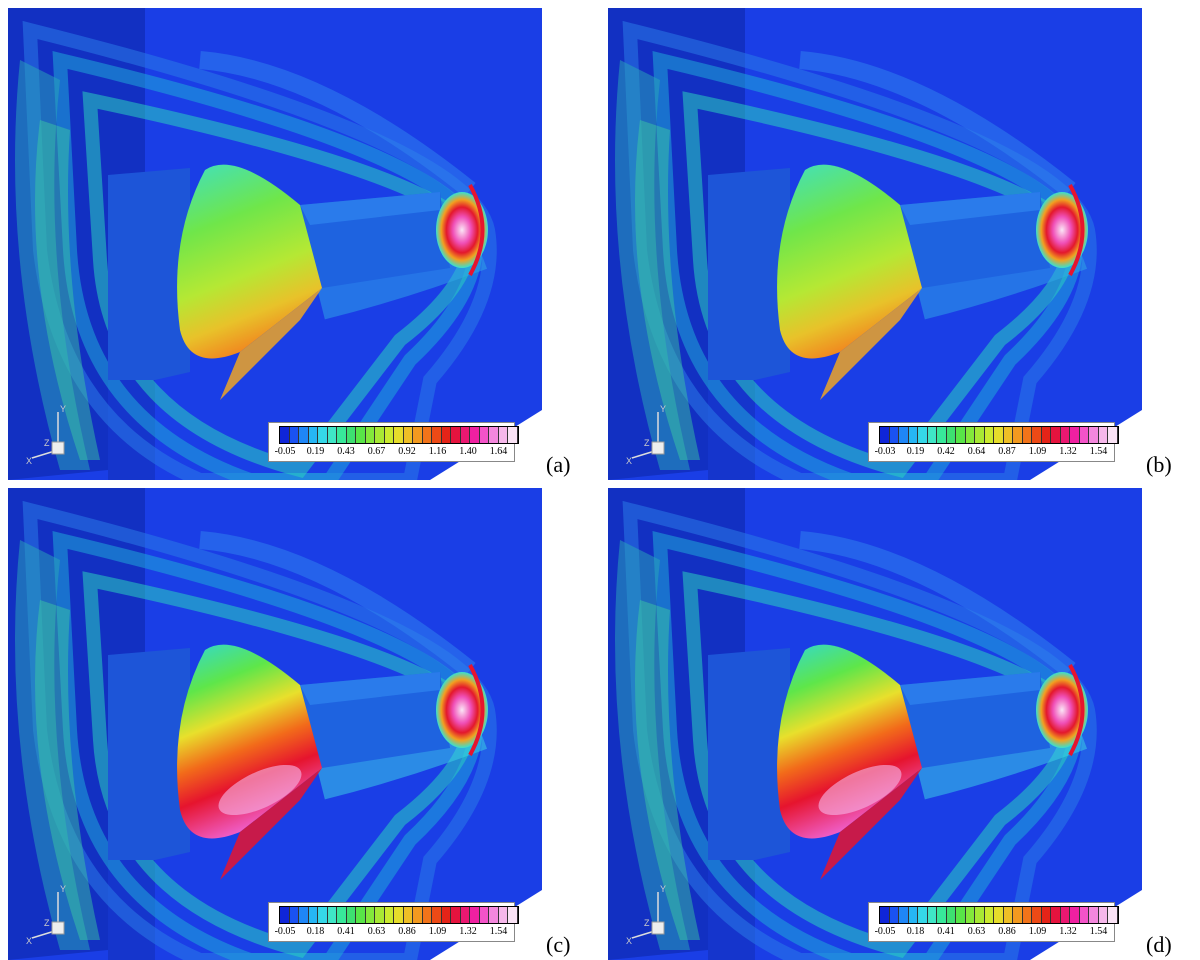  I want to click on panel-label: (d), so click(1159, 944).